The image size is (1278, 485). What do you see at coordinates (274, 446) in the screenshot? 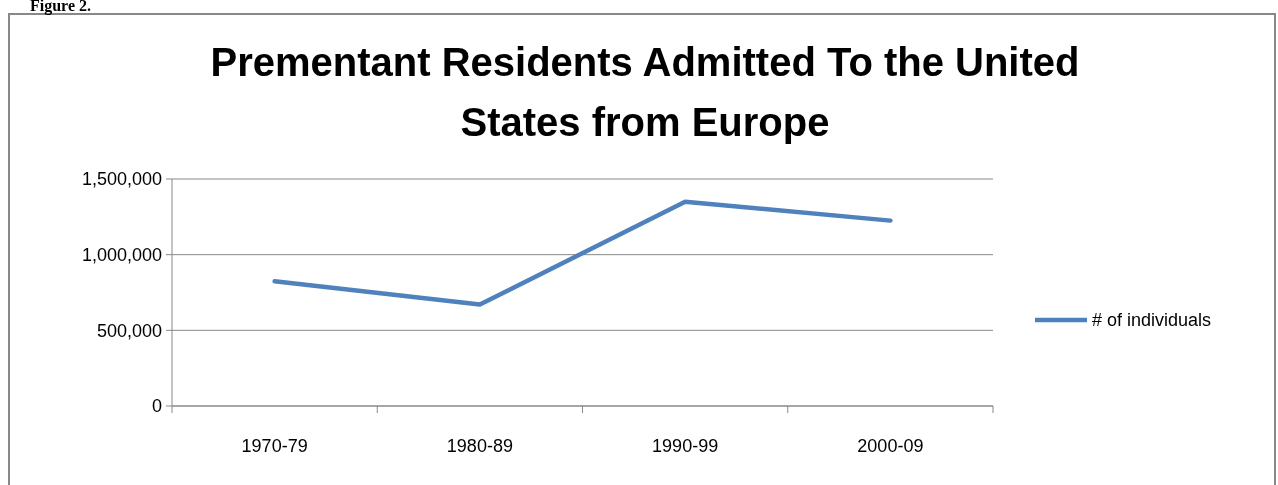
I see `x-tick-label: 1970-79` at bounding box center [274, 446].